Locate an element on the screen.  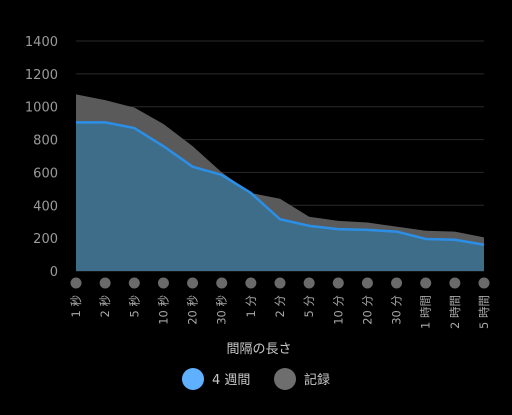
x-tick-label: 5 時間 is located at coordinates (484, 312).